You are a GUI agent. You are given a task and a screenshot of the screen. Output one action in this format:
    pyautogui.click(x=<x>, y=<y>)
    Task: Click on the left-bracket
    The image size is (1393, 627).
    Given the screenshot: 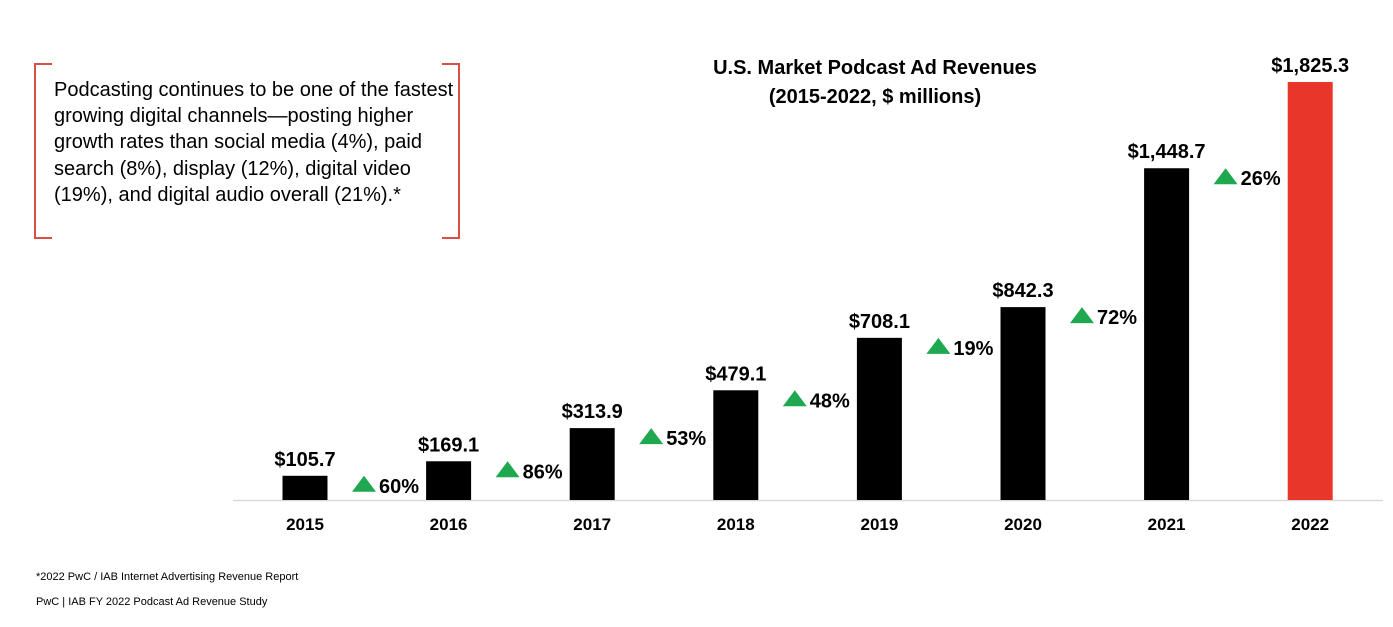 What is the action you would take?
    pyautogui.click(x=43, y=151)
    